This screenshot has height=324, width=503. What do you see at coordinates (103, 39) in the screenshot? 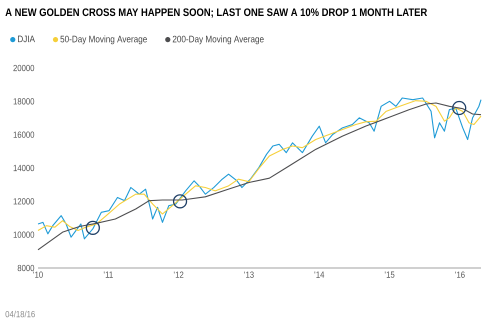
I see `legend-label: 50-Day Moving Average` at bounding box center [103, 39].